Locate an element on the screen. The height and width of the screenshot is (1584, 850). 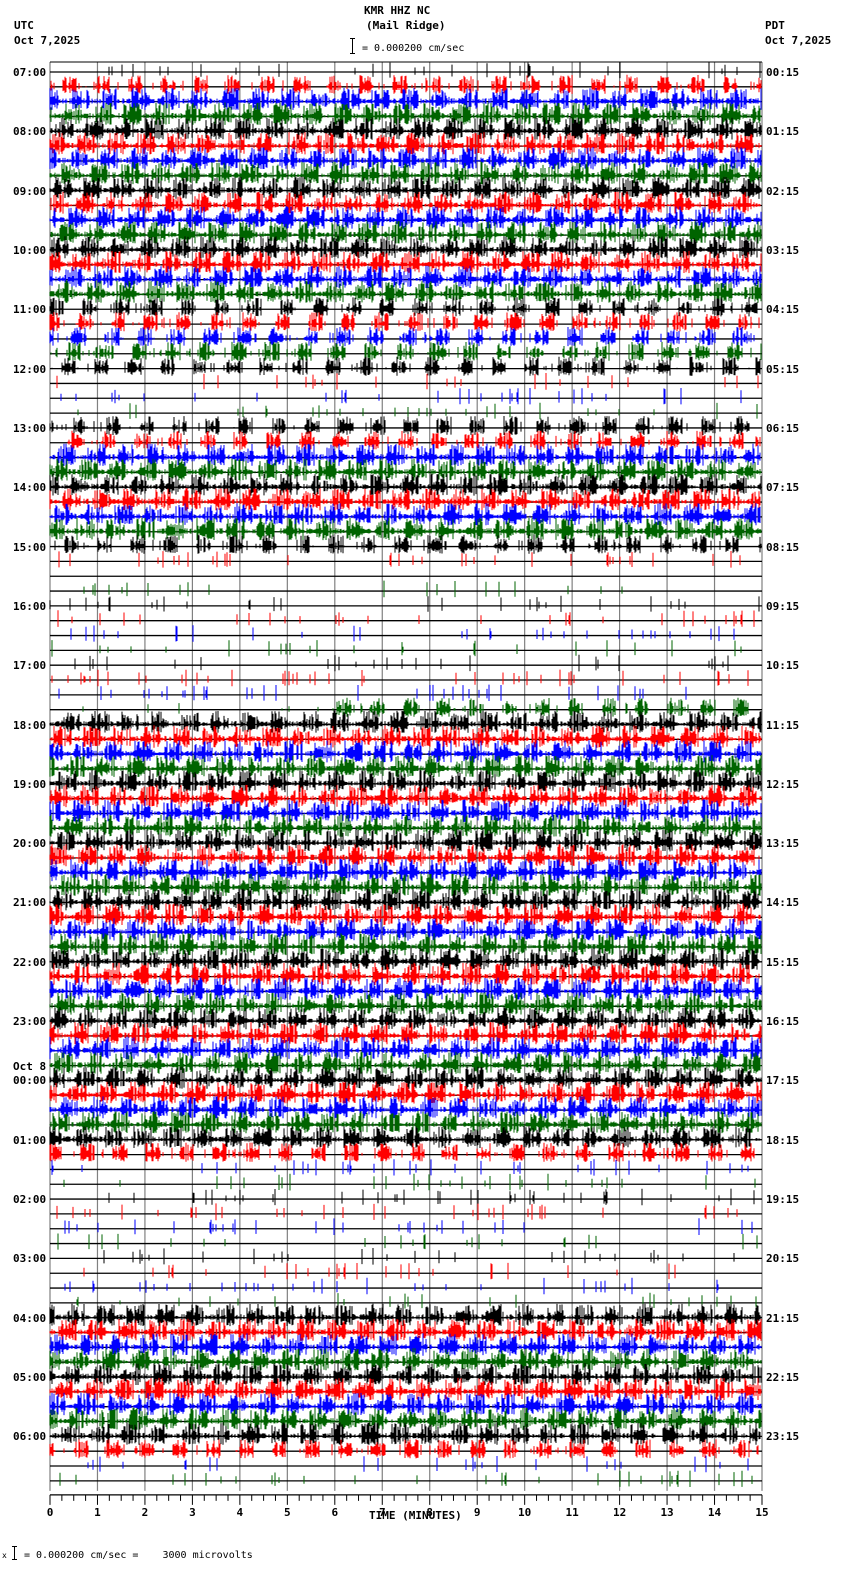
utc-time-label: 10:00 is located at coordinates (30, 250).